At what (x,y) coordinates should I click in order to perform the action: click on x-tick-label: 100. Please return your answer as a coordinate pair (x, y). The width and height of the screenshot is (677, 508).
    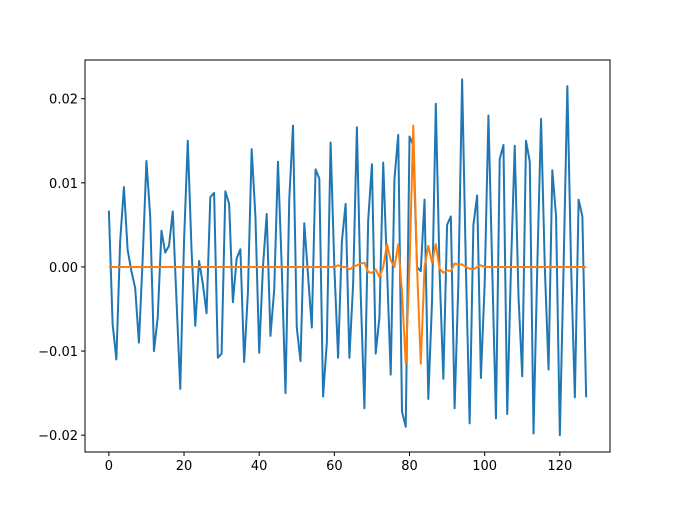
    Looking at the image, I should click on (484, 466).